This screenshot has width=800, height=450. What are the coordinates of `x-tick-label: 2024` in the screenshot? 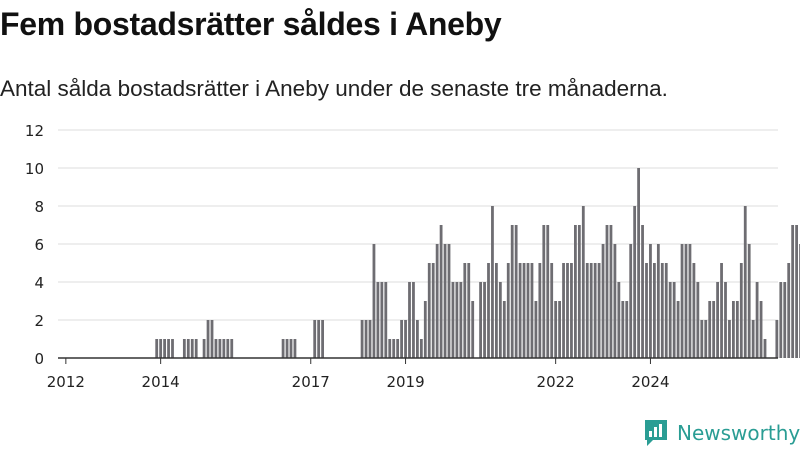 It's located at (650, 382).